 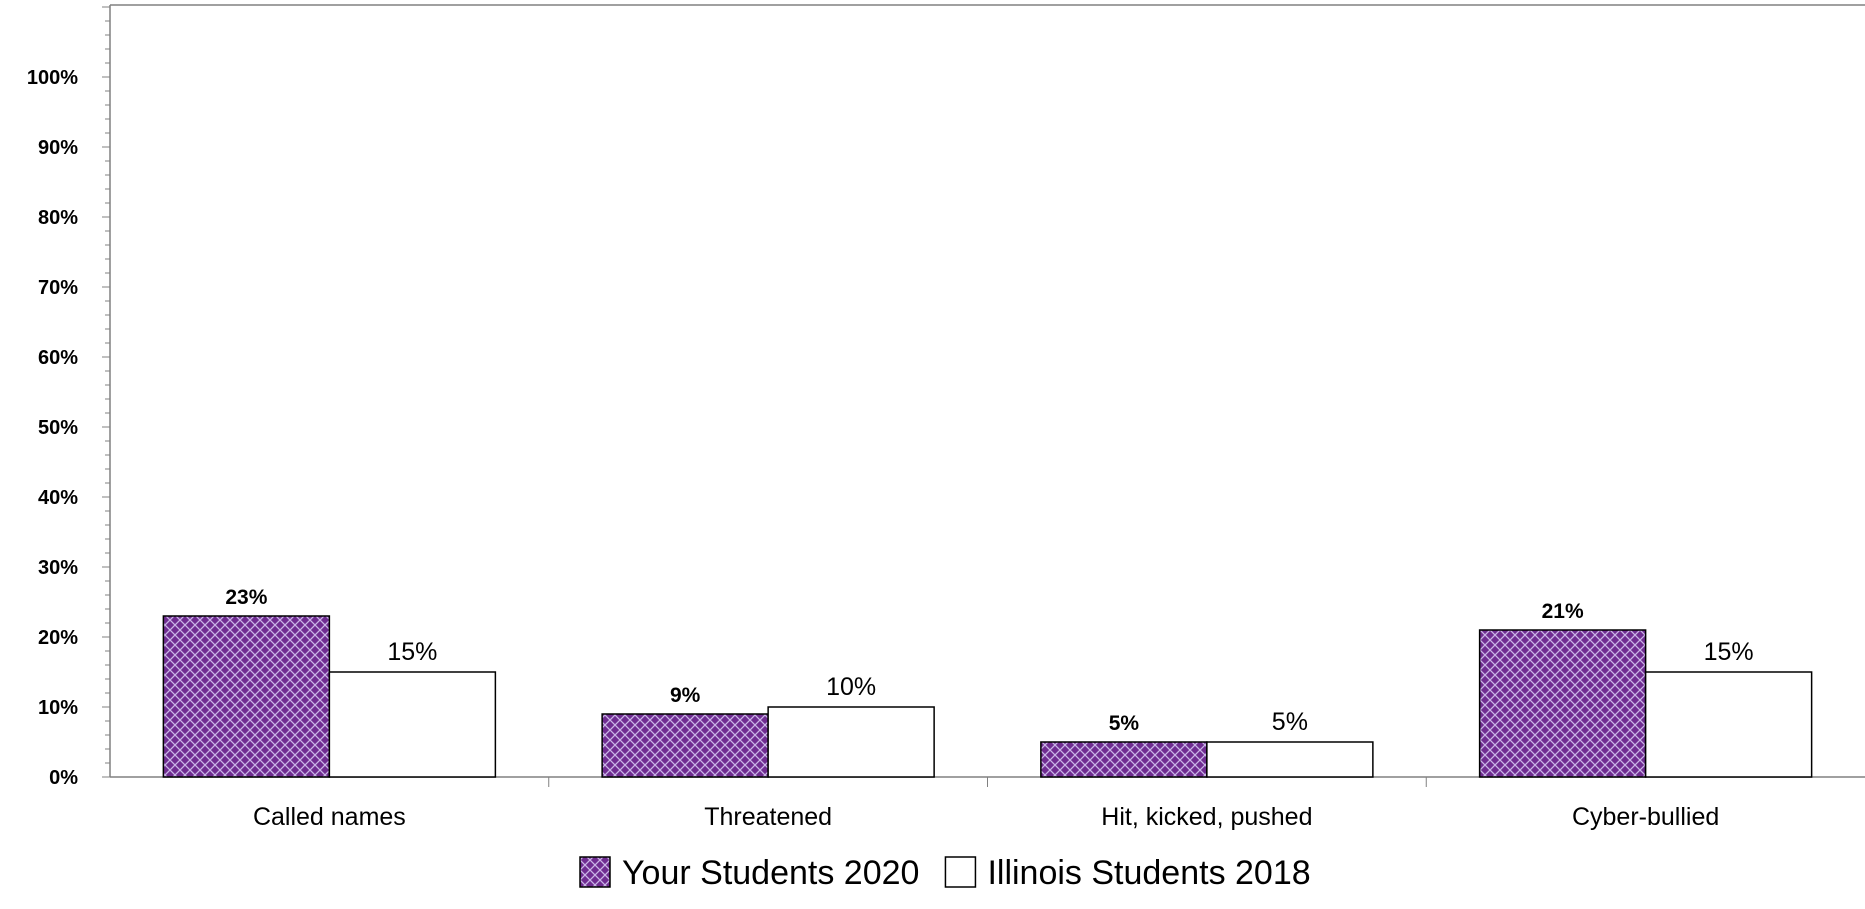 What do you see at coordinates (58, 638) in the screenshot?
I see `y-tick-label: 20%` at bounding box center [58, 638].